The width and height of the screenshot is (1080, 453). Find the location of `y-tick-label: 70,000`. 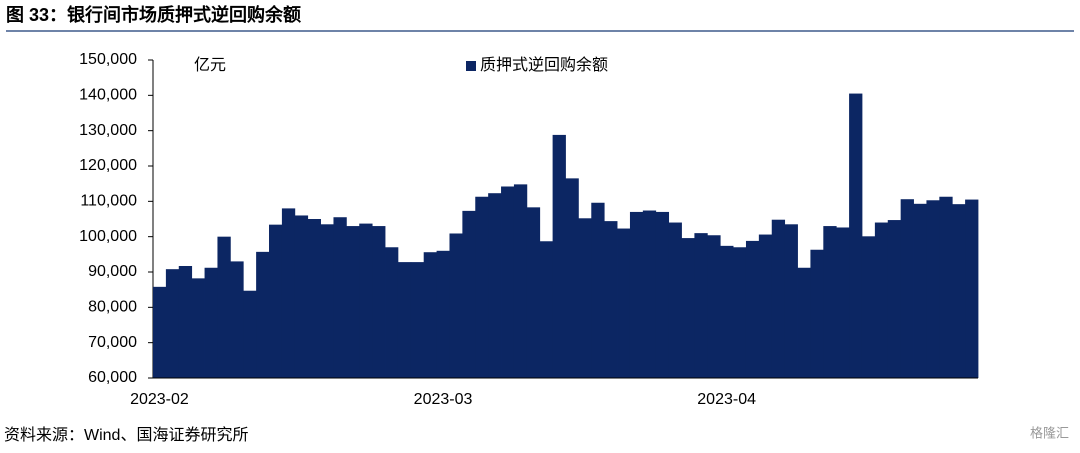

y-tick-label: 70,000 is located at coordinates (112, 342).